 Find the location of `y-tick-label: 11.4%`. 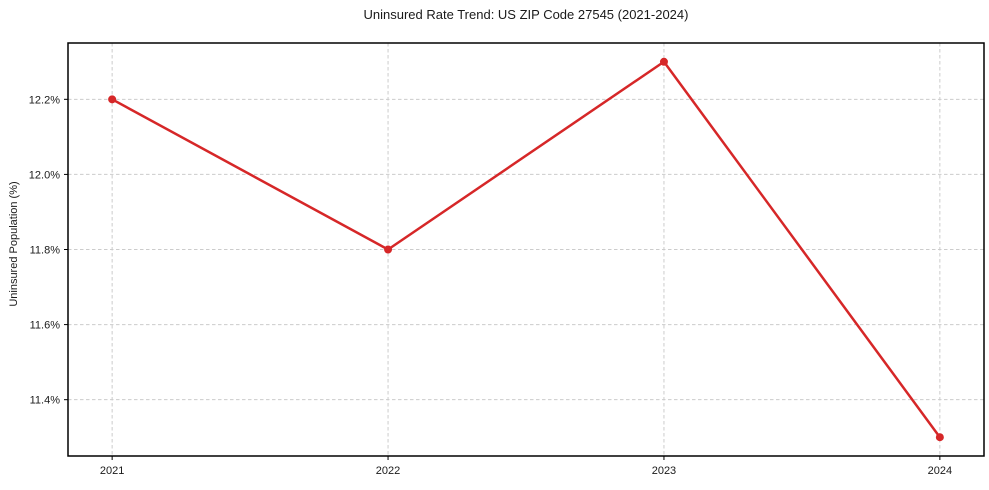

y-tick-label: 11.4% is located at coordinates (45, 401).